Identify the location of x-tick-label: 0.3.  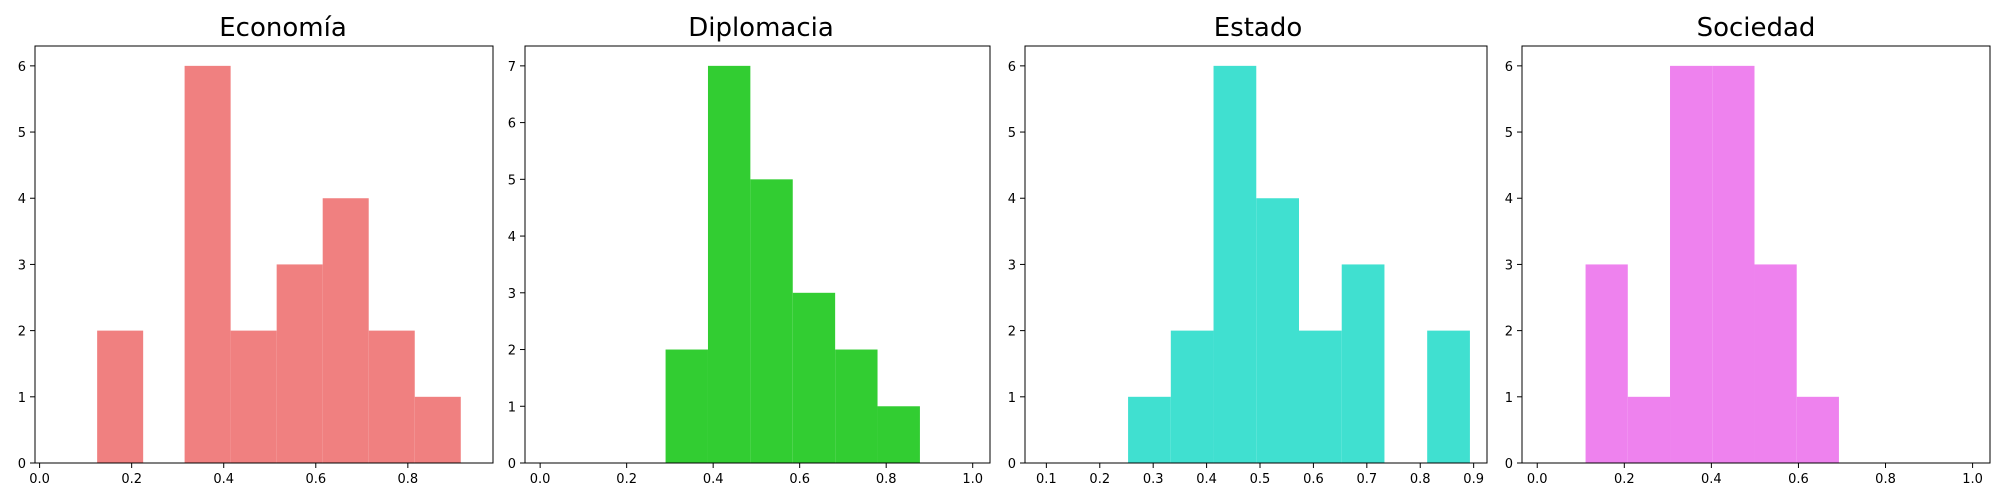
(1153, 479).